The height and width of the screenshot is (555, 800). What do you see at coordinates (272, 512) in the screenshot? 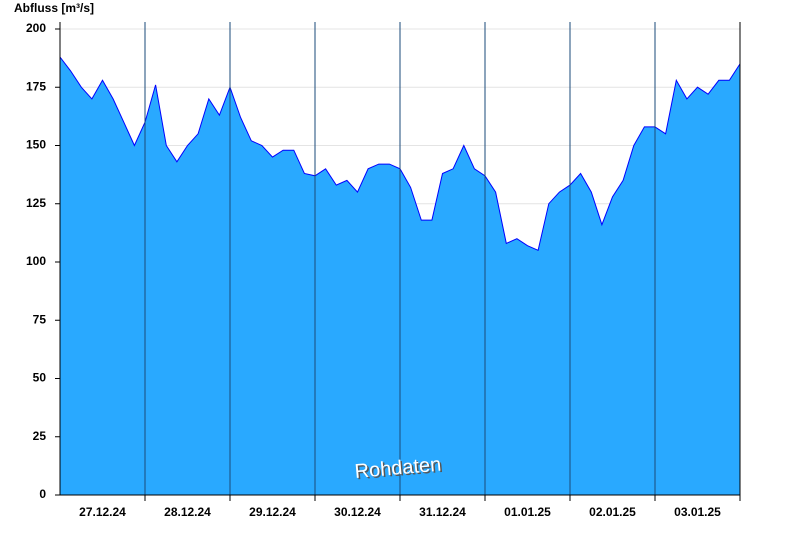
I see `x-tick-label: 29.12.24` at bounding box center [272, 512].